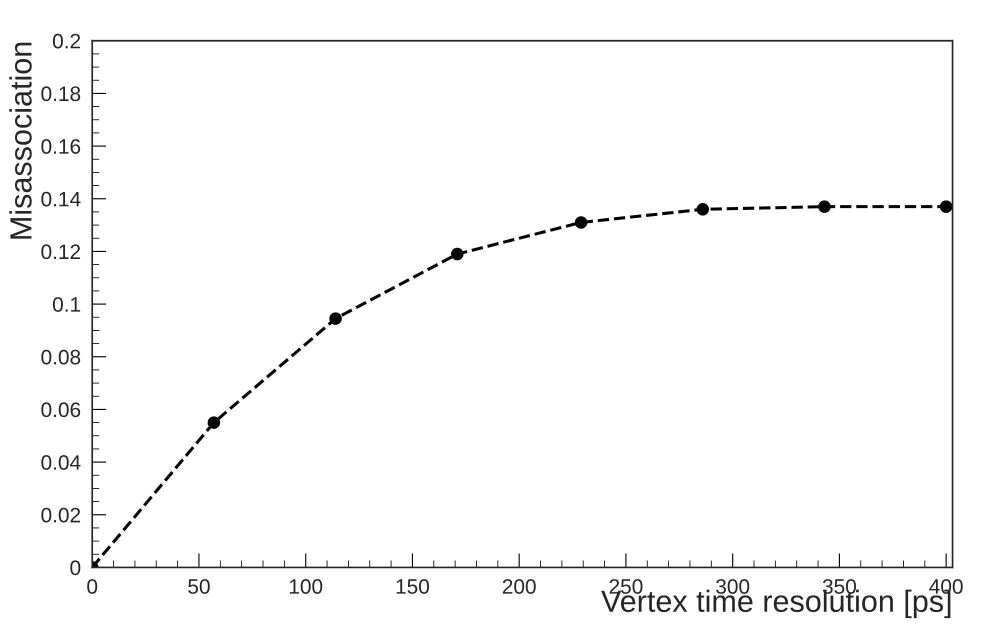  Describe the element at coordinates (66, 304) in the screenshot. I see `y-tick-label: 0.1` at that location.